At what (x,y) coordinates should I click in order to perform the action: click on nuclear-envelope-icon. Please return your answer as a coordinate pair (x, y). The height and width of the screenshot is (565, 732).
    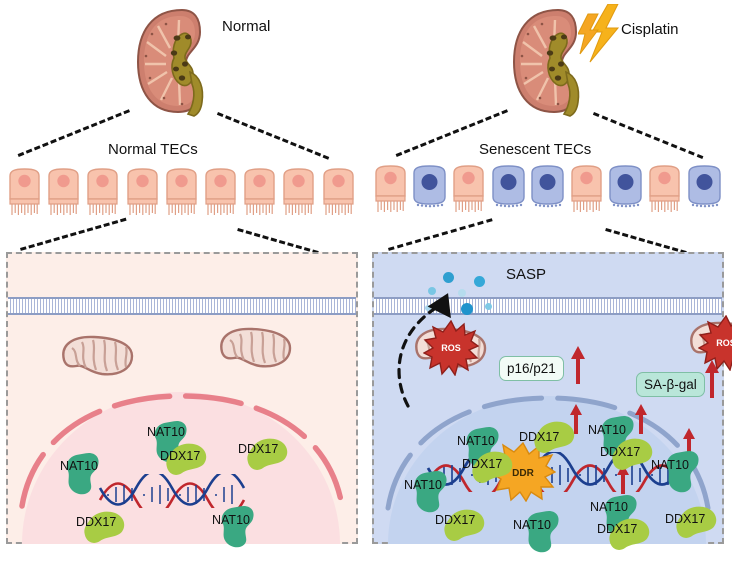
    Looking at the image, I should click on (182, 473).